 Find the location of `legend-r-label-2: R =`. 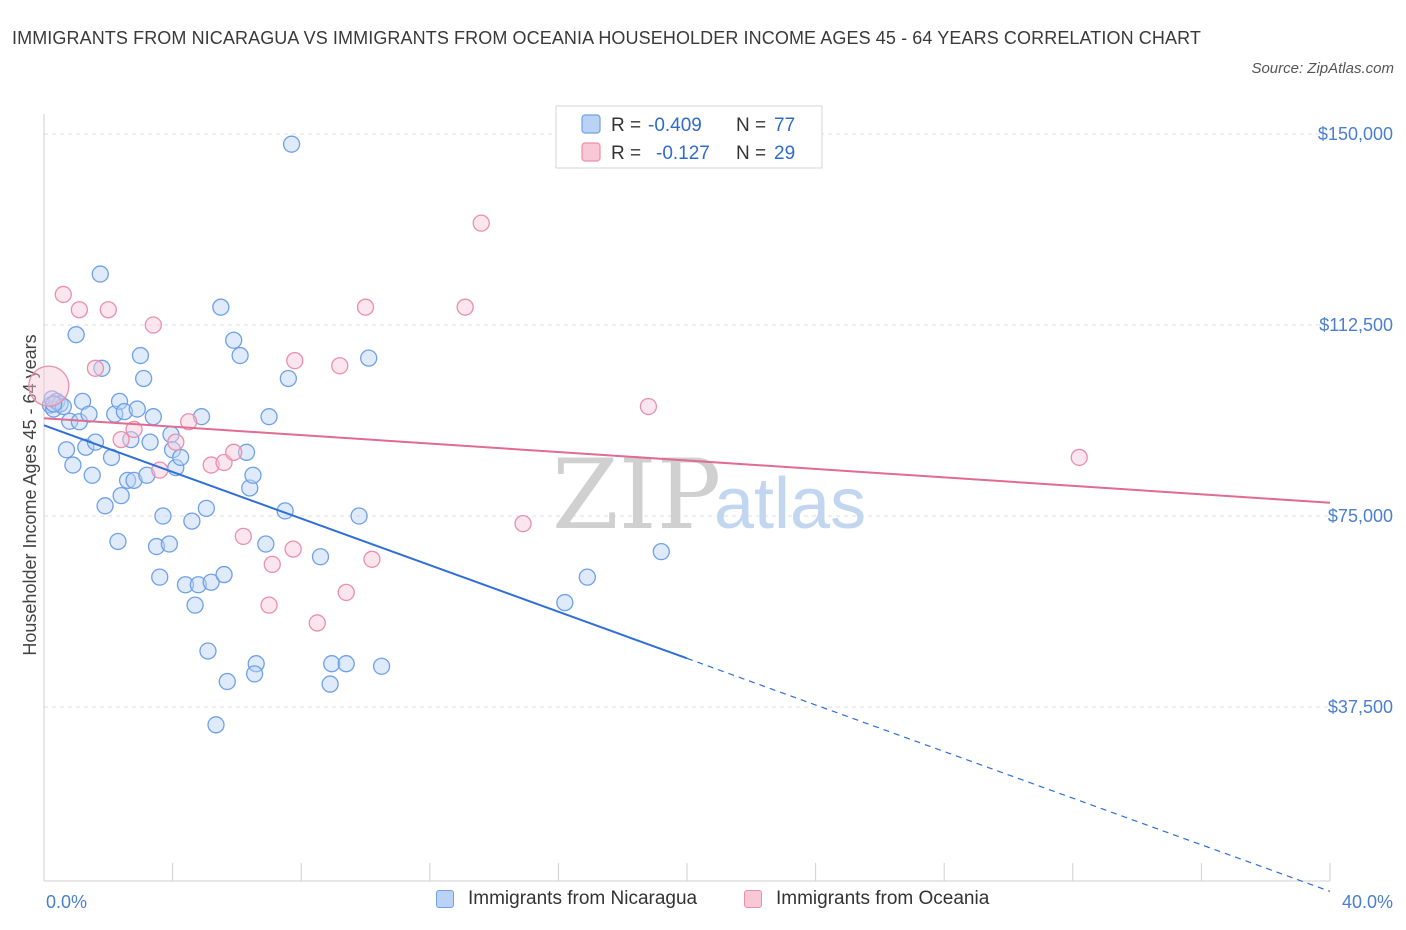

legend-r-label-2: R = is located at coordinates (626, 153).